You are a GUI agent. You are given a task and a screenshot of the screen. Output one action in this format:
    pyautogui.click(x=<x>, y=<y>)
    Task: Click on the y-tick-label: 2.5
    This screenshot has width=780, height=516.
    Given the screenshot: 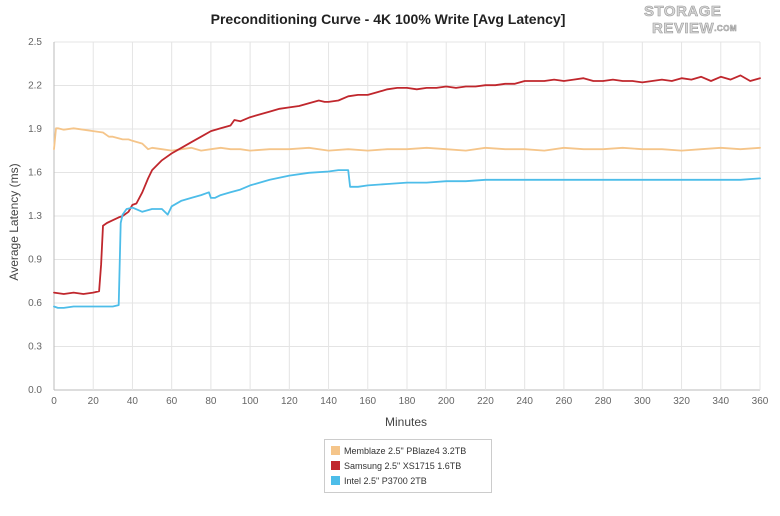 What is the action you would take?
    pyautogui.click(x=35, y=42)
    